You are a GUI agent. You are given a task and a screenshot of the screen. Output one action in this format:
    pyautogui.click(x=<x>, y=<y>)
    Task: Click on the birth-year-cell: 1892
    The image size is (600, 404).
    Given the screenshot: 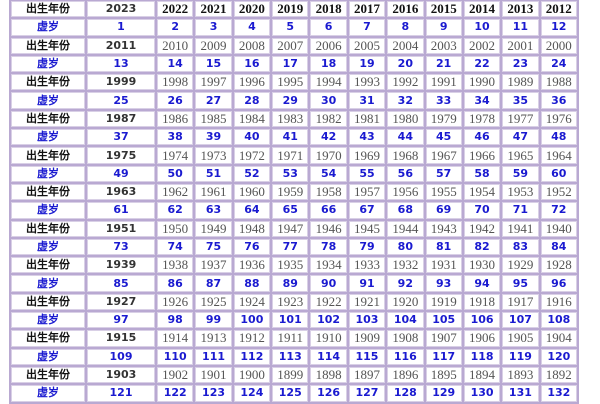 What is the action you would take?
    pyautogui.click(x=558, y=375)
    